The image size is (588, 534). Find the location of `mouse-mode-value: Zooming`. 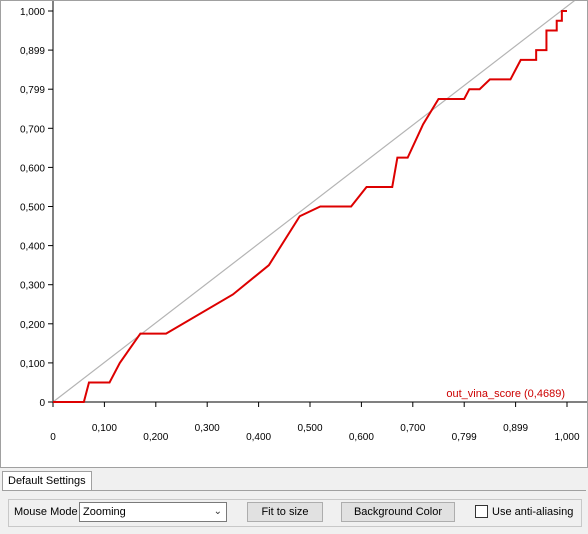

mouse-mode-value: Zooming is located at coordinates (104, 512).